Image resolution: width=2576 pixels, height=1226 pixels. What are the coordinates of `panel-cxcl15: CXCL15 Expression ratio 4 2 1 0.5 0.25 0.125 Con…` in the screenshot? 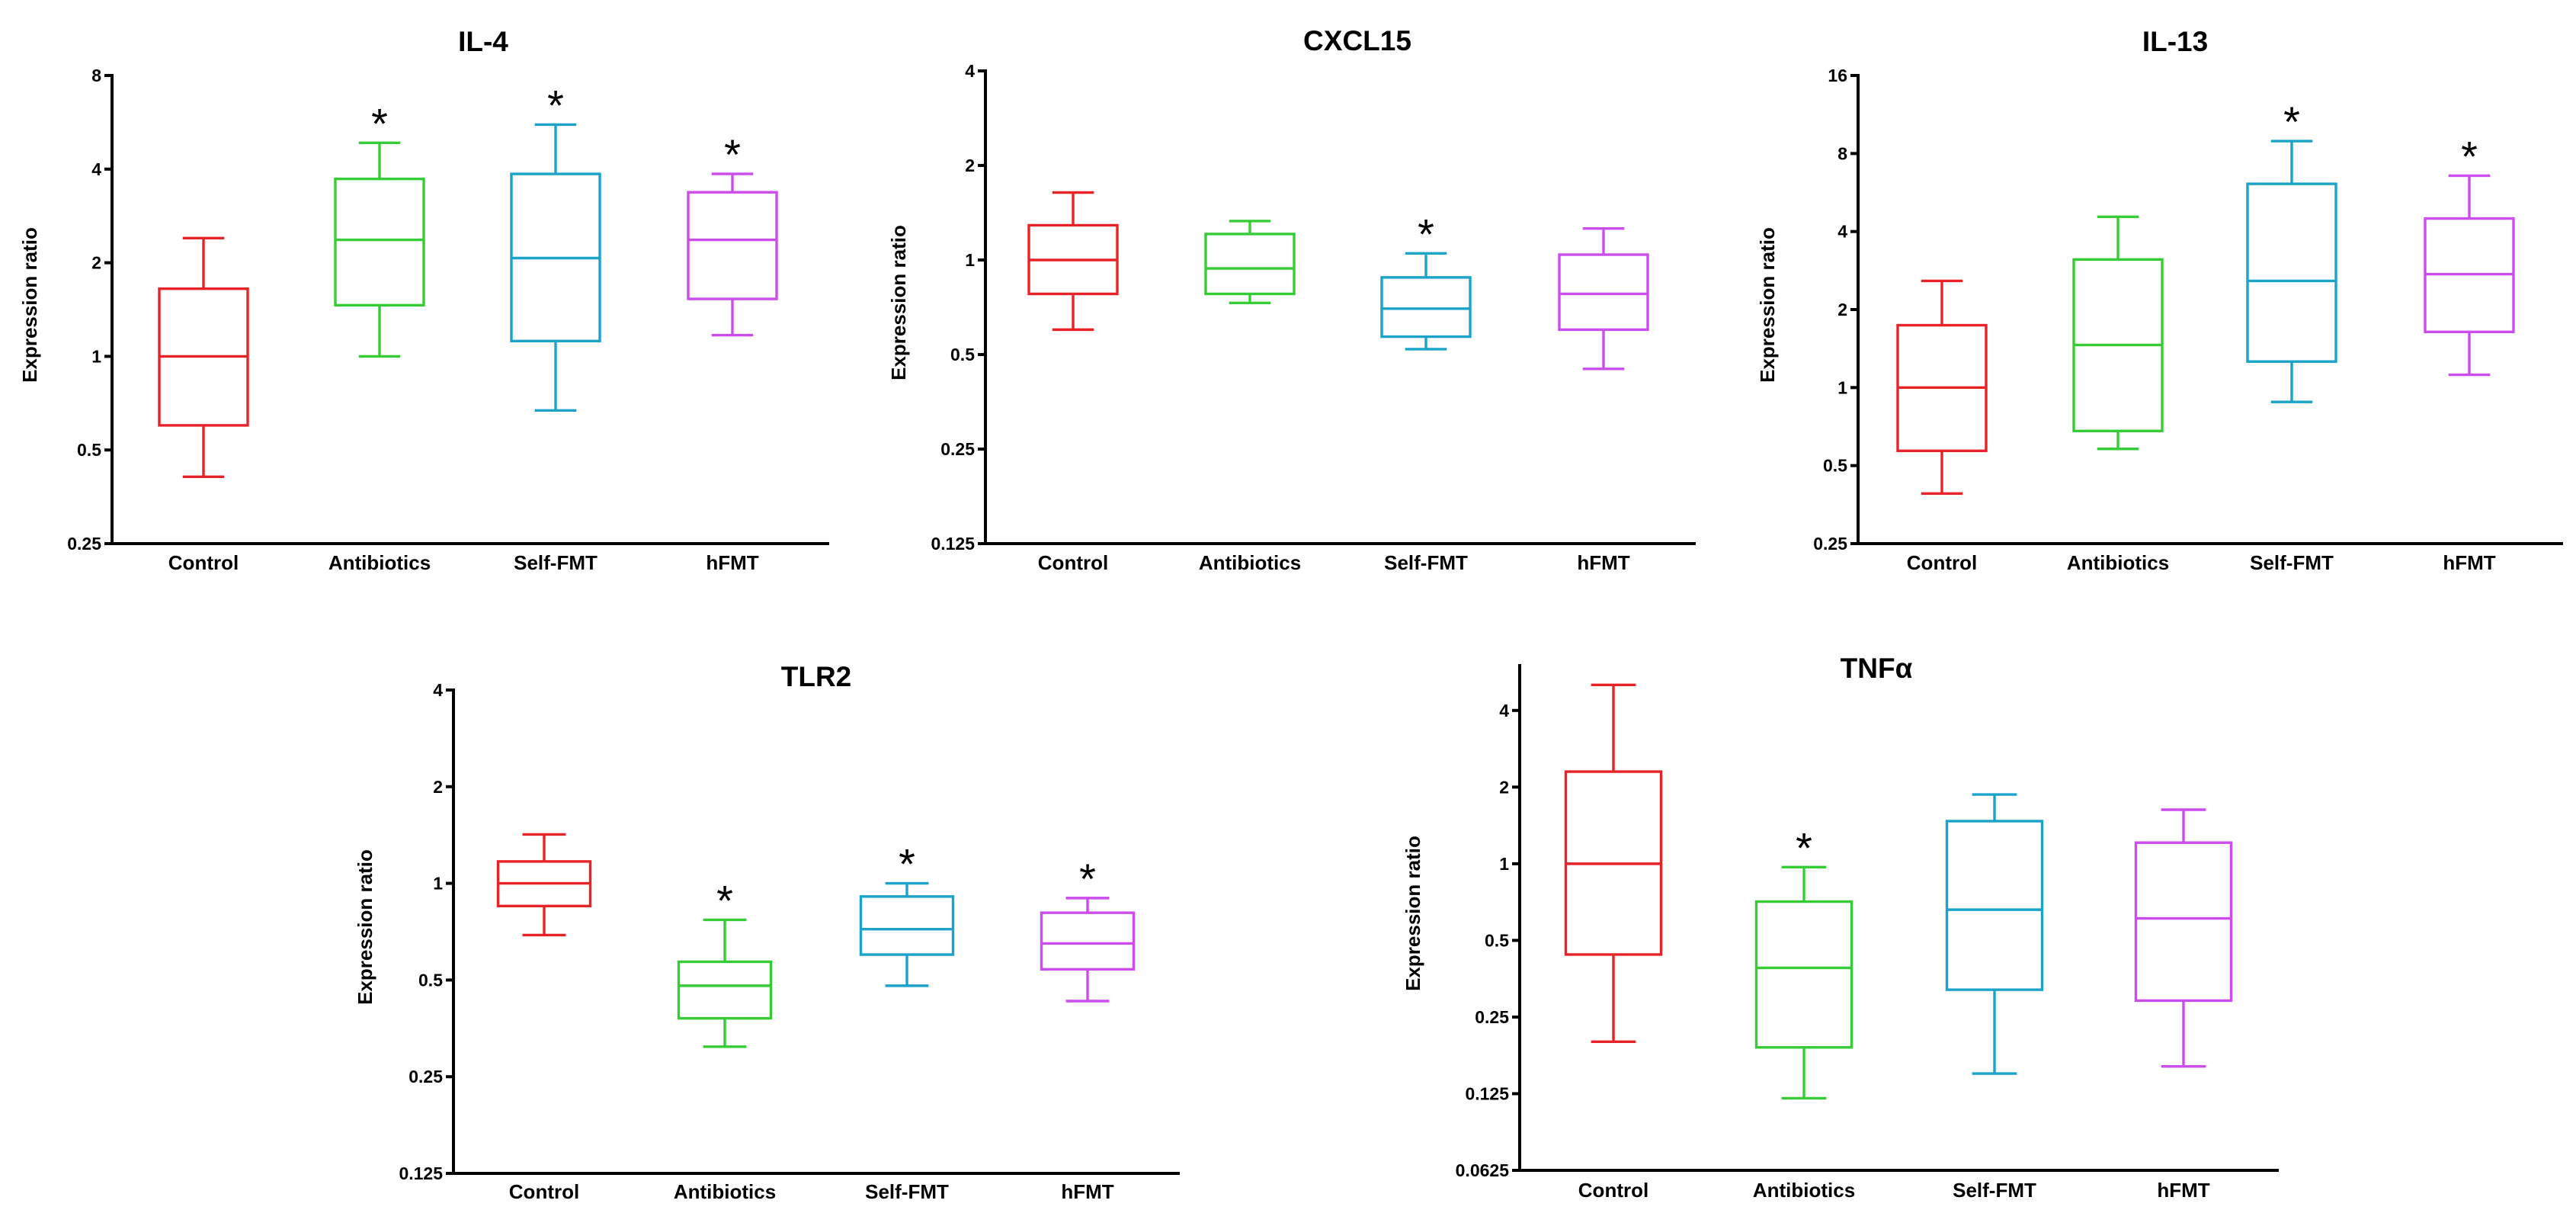 It's located at (1291, 299).